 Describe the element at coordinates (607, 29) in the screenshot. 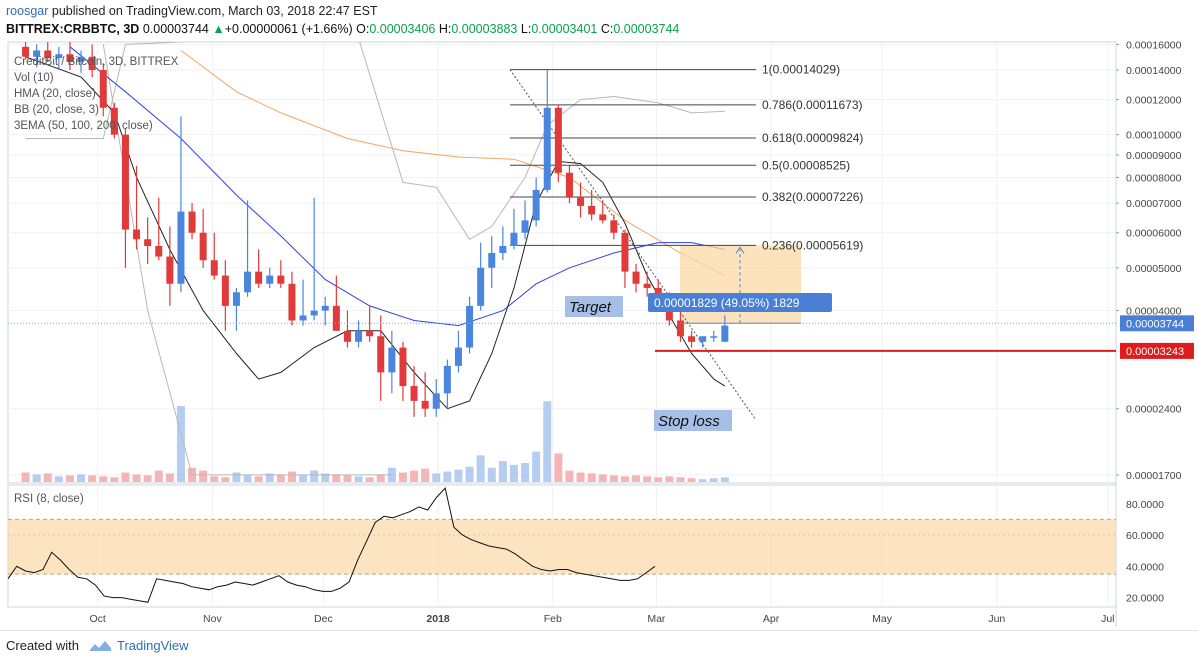

I see `close-label: C:` at that location.